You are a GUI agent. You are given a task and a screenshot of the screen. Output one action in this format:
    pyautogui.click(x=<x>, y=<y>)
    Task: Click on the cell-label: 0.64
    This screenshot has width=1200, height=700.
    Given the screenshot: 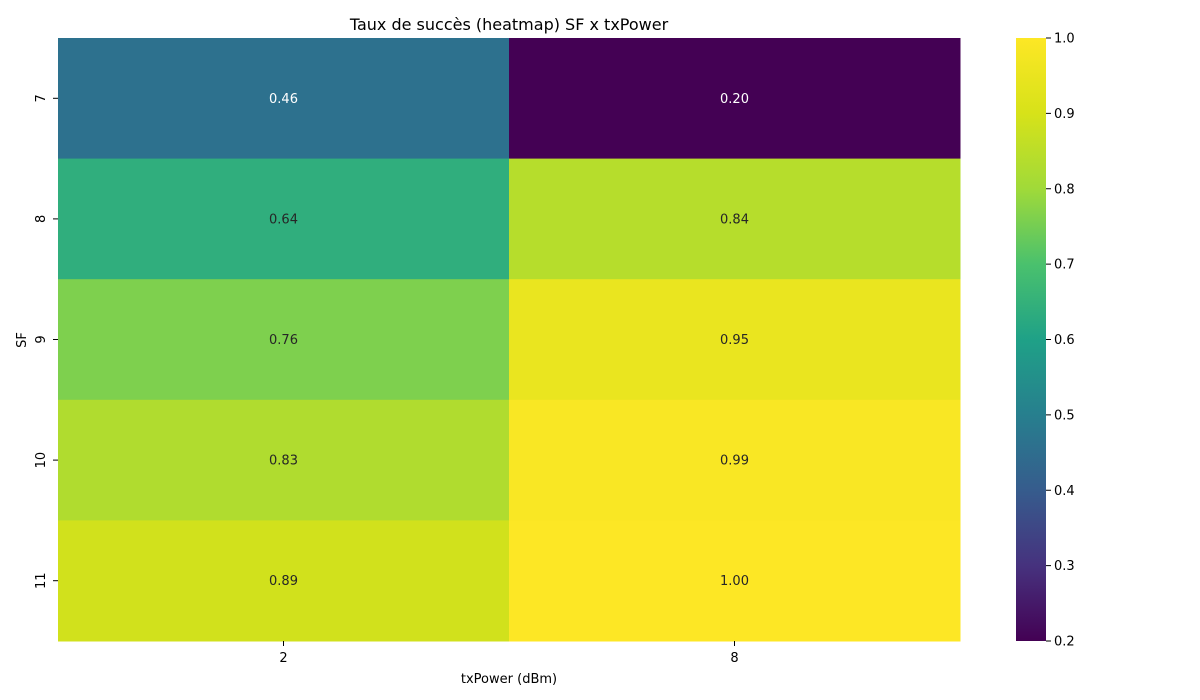 What is the action you would take?
    pyautogui.click(x=283, y=219)
    